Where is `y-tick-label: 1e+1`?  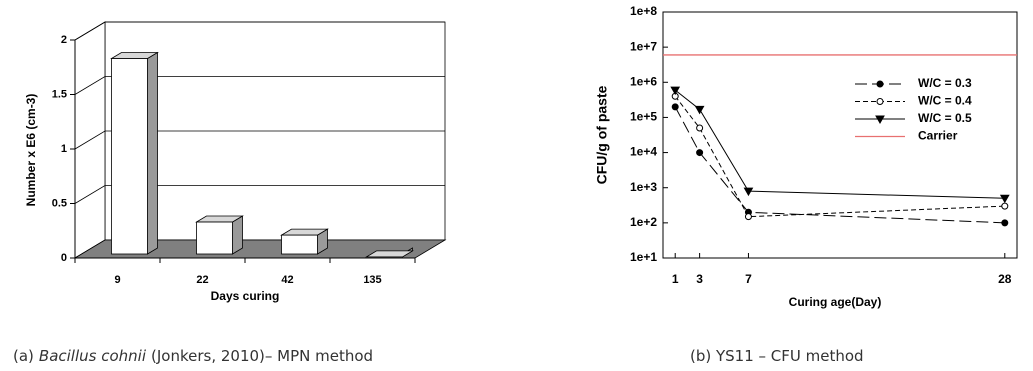 y-tick-label: 1e+1 is located at coordinates (643, 257).